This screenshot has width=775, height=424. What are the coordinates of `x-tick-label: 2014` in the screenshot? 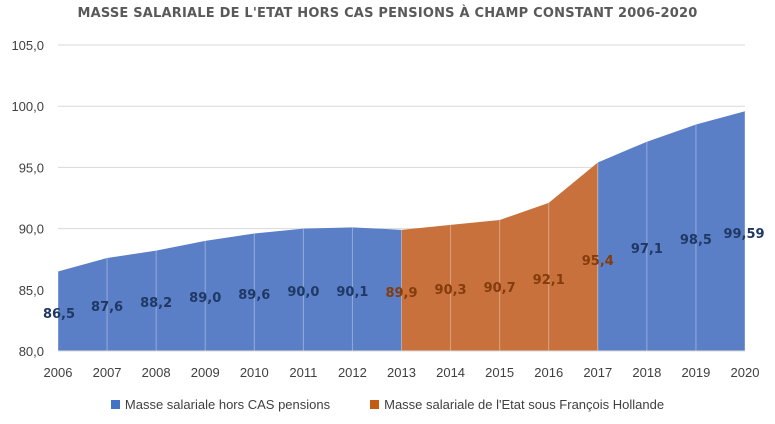 It's located at (450, 372).